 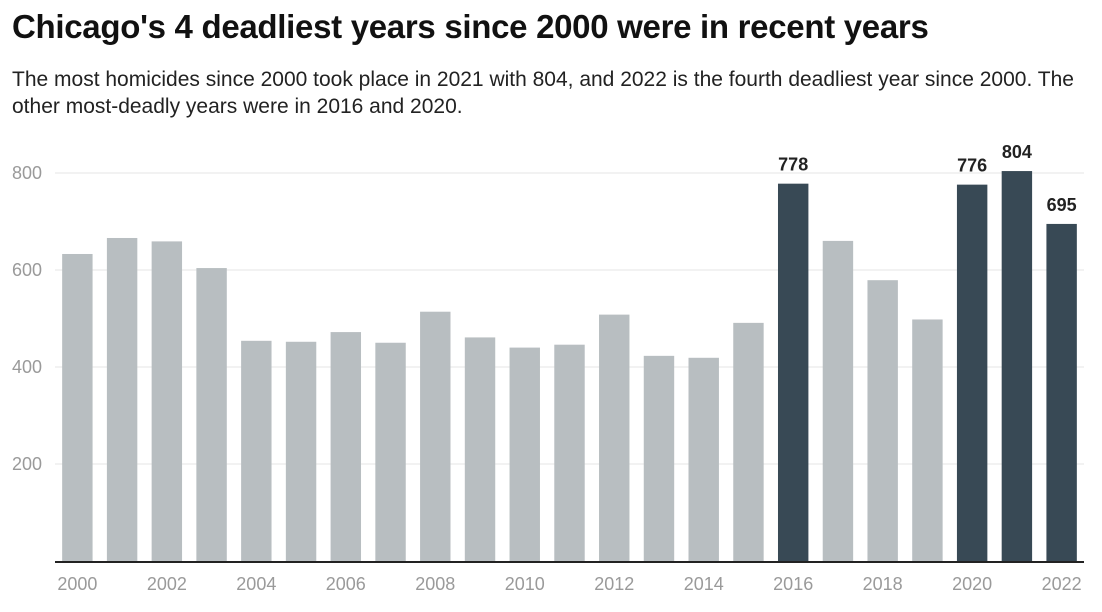 What do you see at coordinates (27, 173) in the screenshot?
I see `y-tick-label: 800` at bounding box center [27, 173].